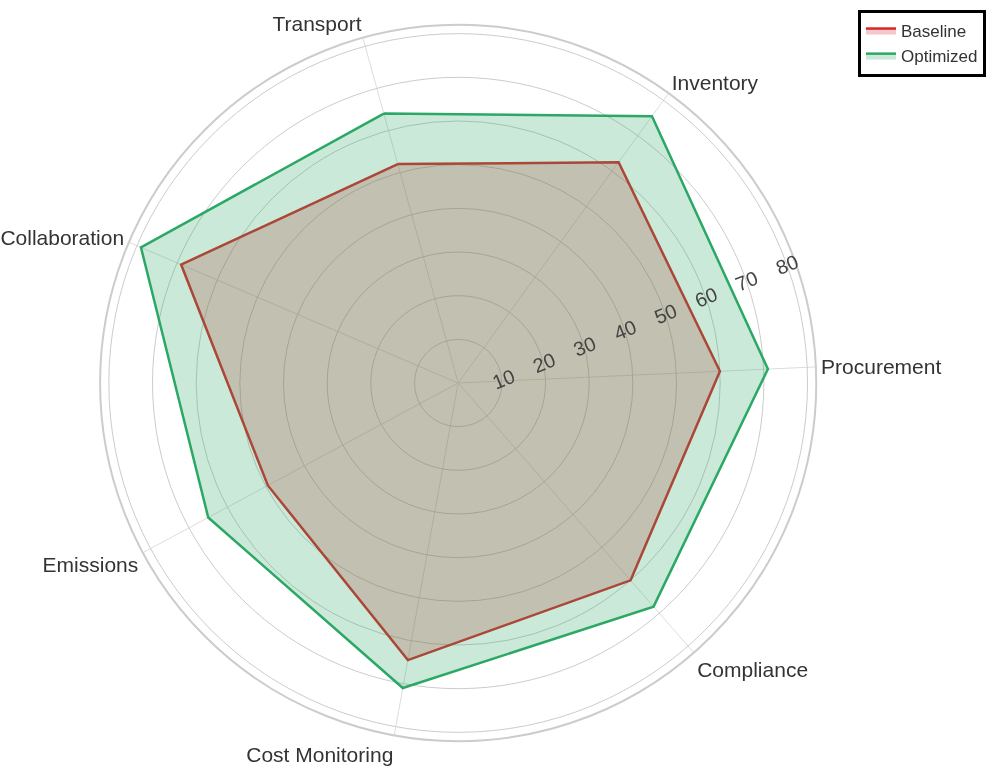 Image resolution: width=1001 pixels, height=776 pixels. I want to click on y-tick-label: 40, so click(625, 330).